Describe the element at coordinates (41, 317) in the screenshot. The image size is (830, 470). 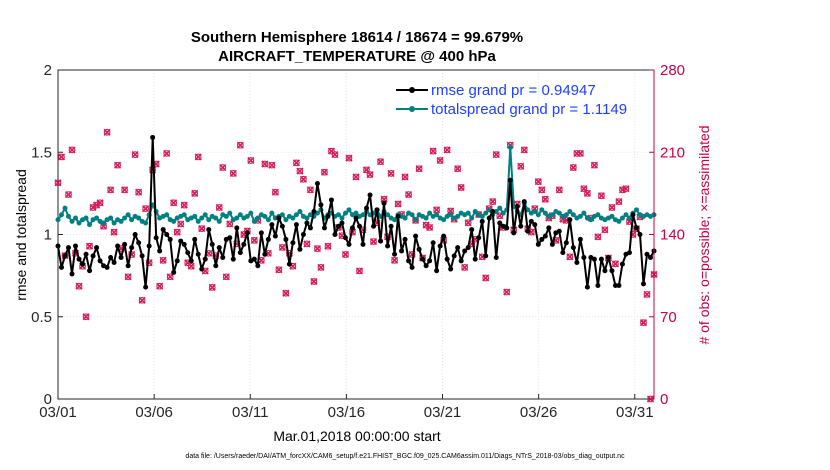
I see `y-tick-label: 0.5` at that location.